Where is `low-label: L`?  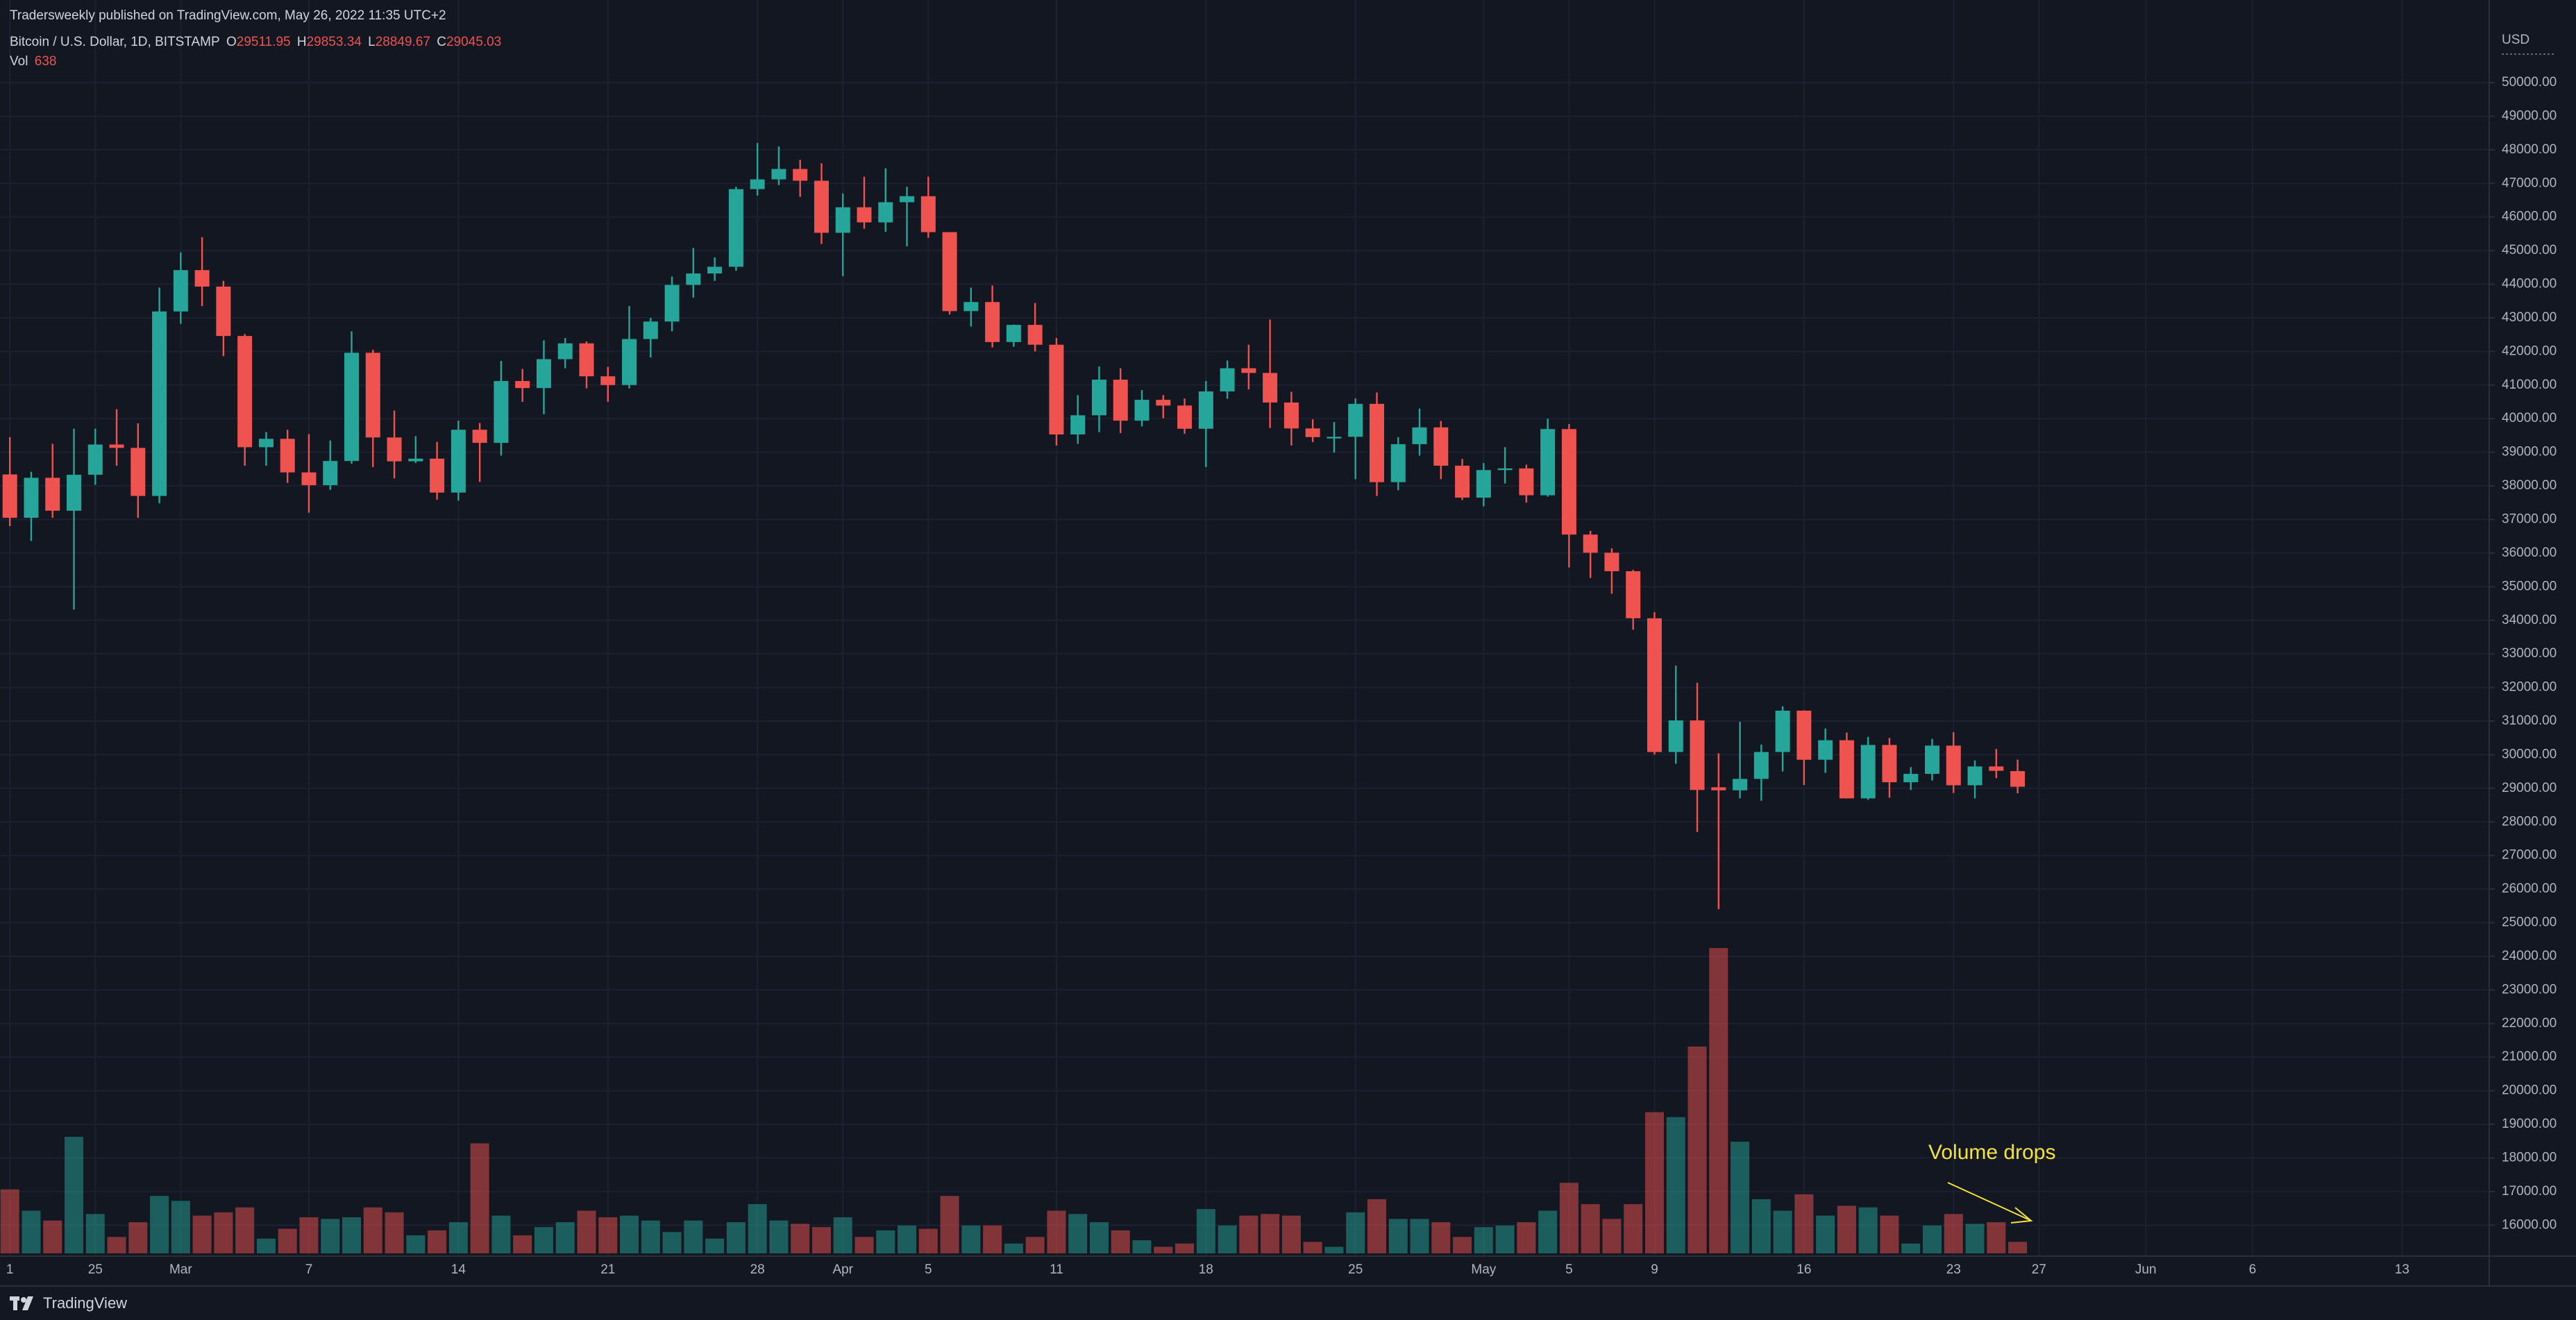
low-label: L is located at coordinates (372, 42).